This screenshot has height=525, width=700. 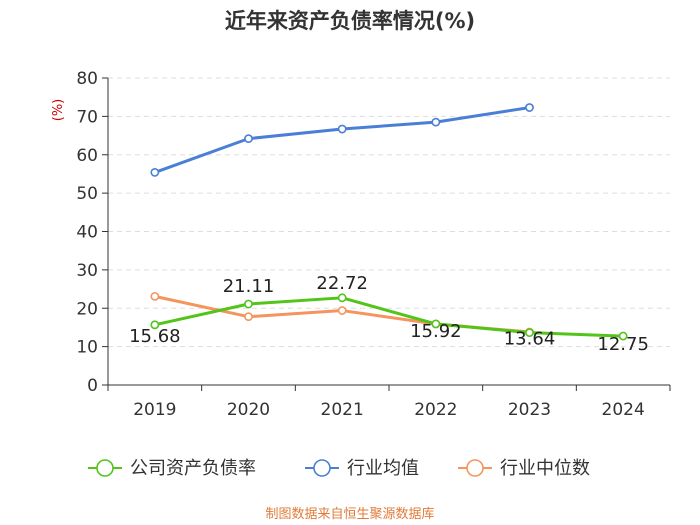 What do you see at coordinates (87, 79) in the screenshot?
I see `y-tick-label: 80` at bounding box center [87, 79].